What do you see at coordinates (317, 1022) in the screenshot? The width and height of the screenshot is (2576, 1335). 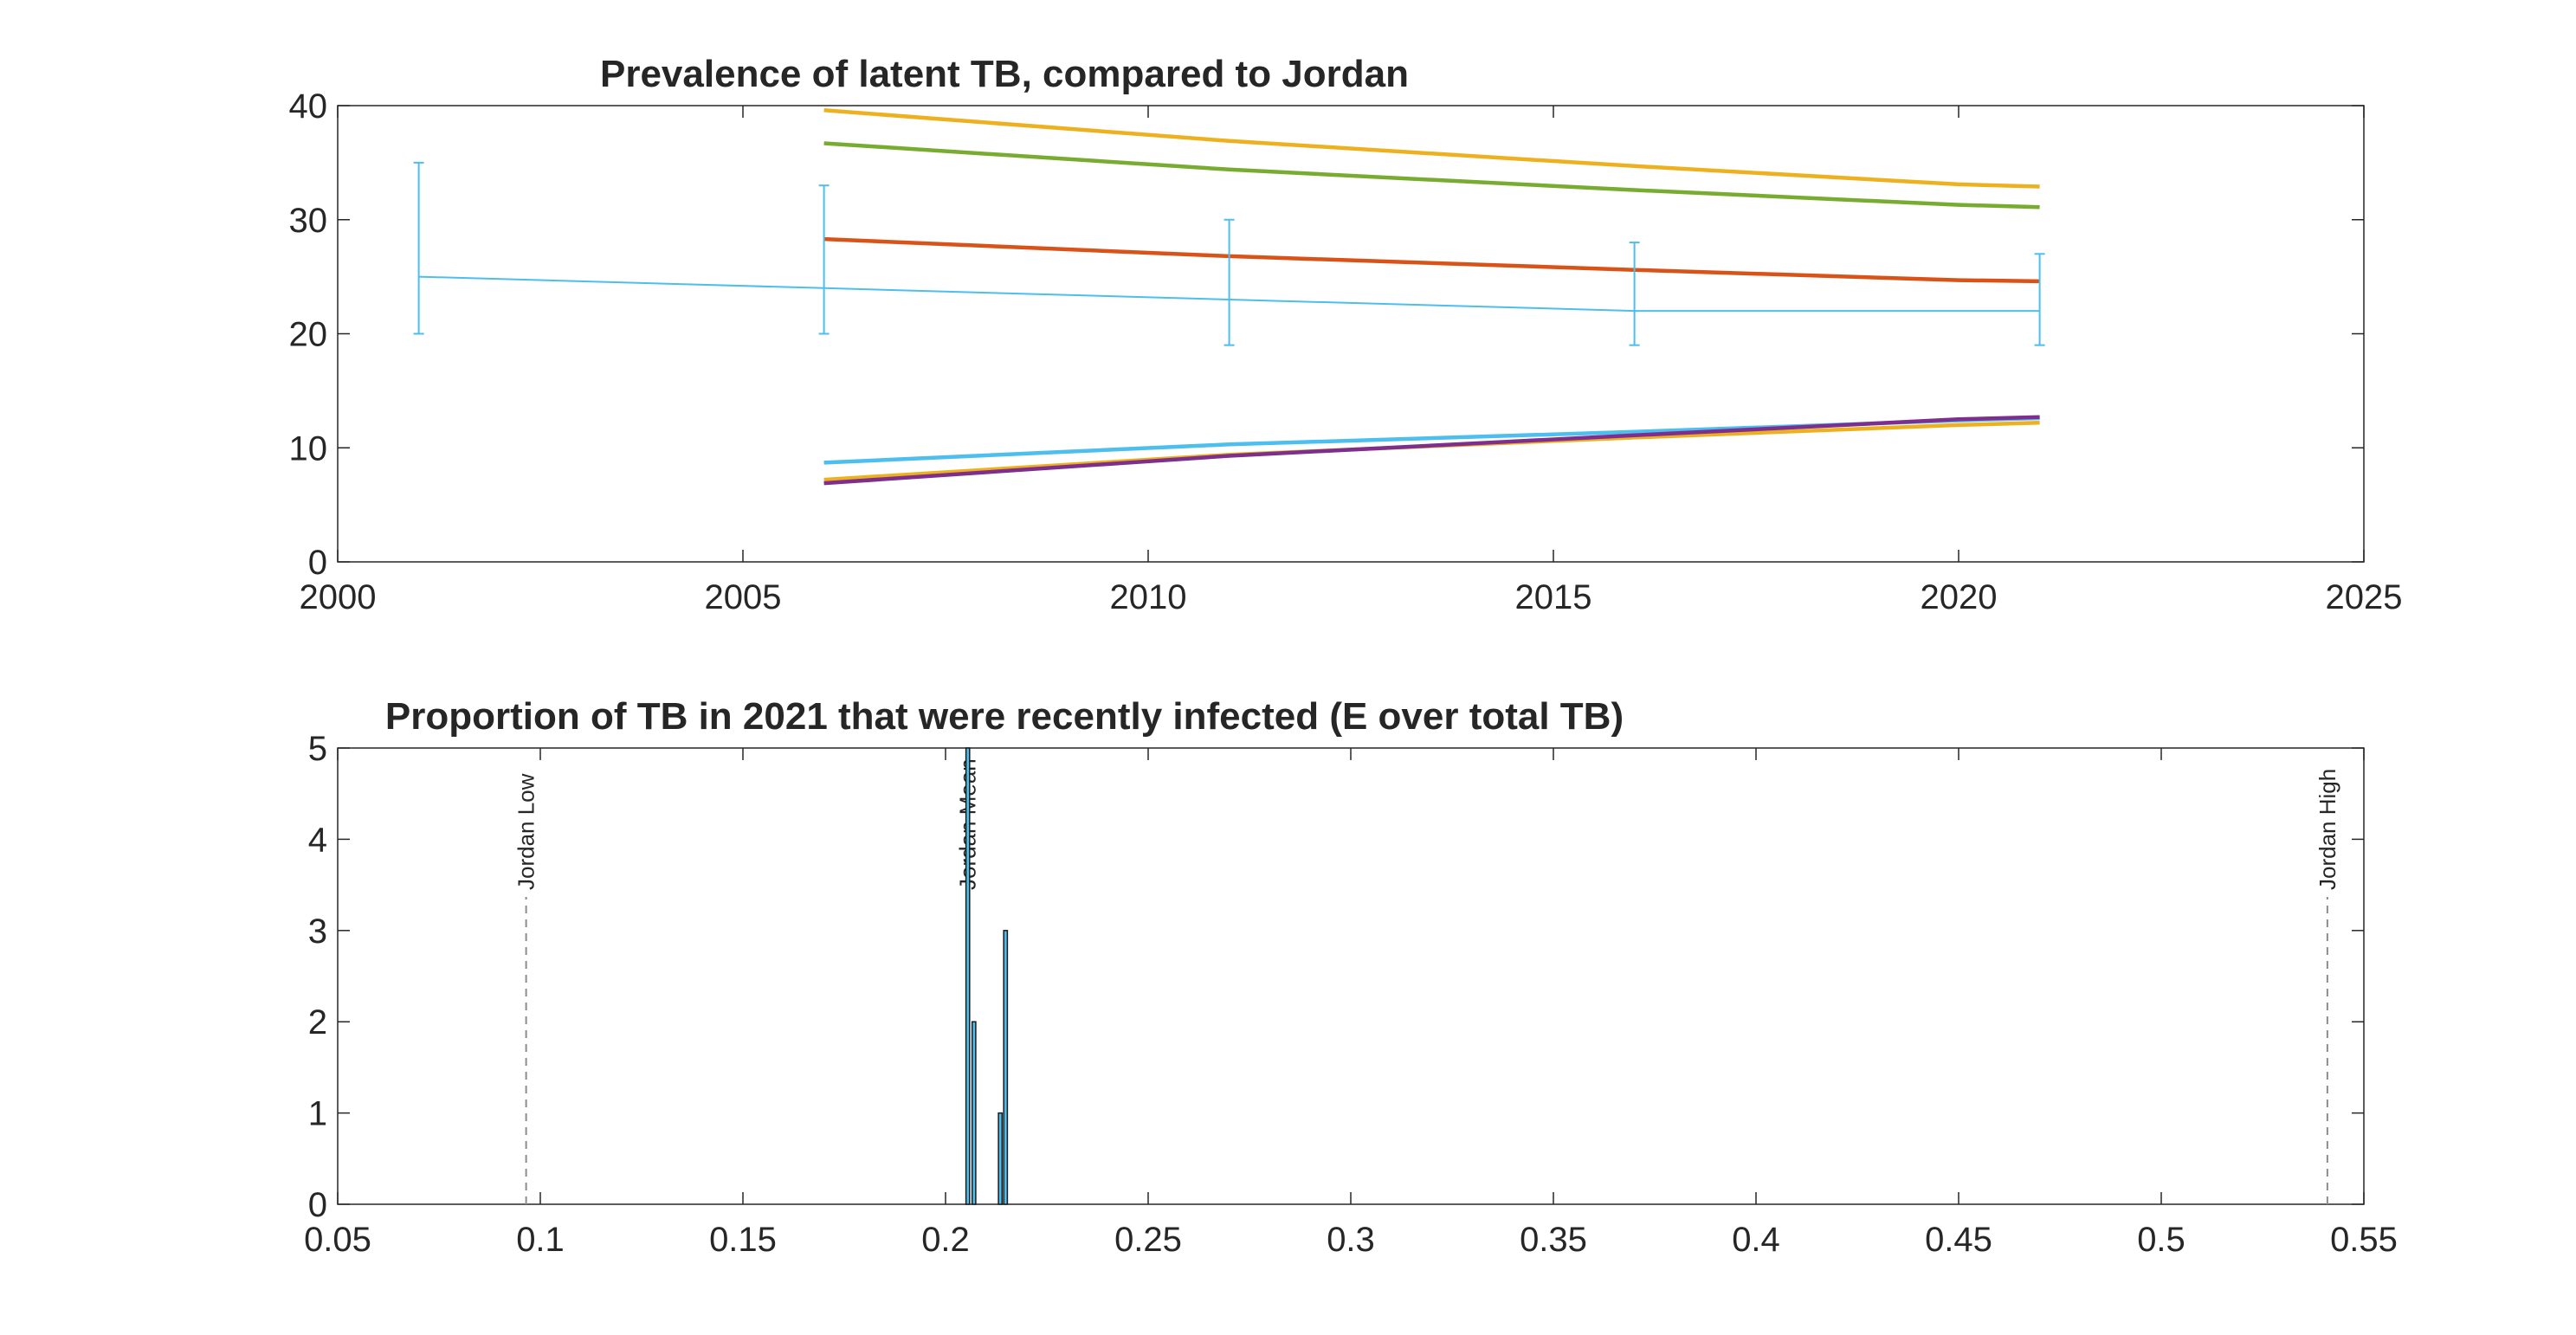 I see `y-tick-label: 2` at bounding box center [317, 1022].